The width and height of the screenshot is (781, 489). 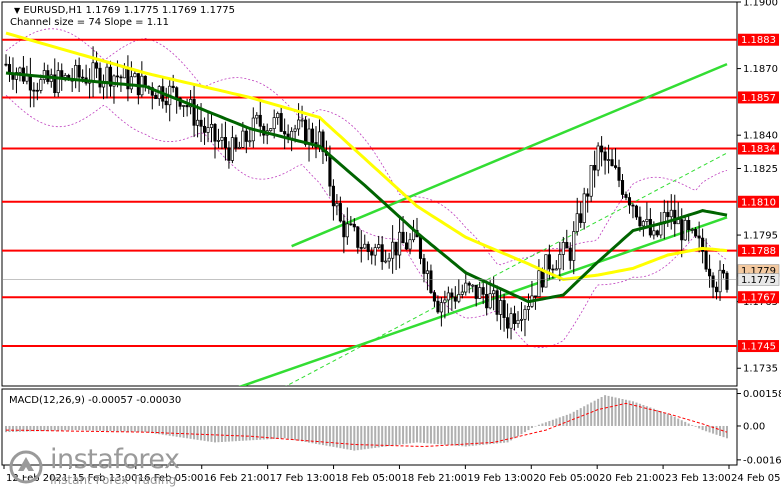 I want to click on price-tick-label: 1.1870, so click(x=760, y=69).